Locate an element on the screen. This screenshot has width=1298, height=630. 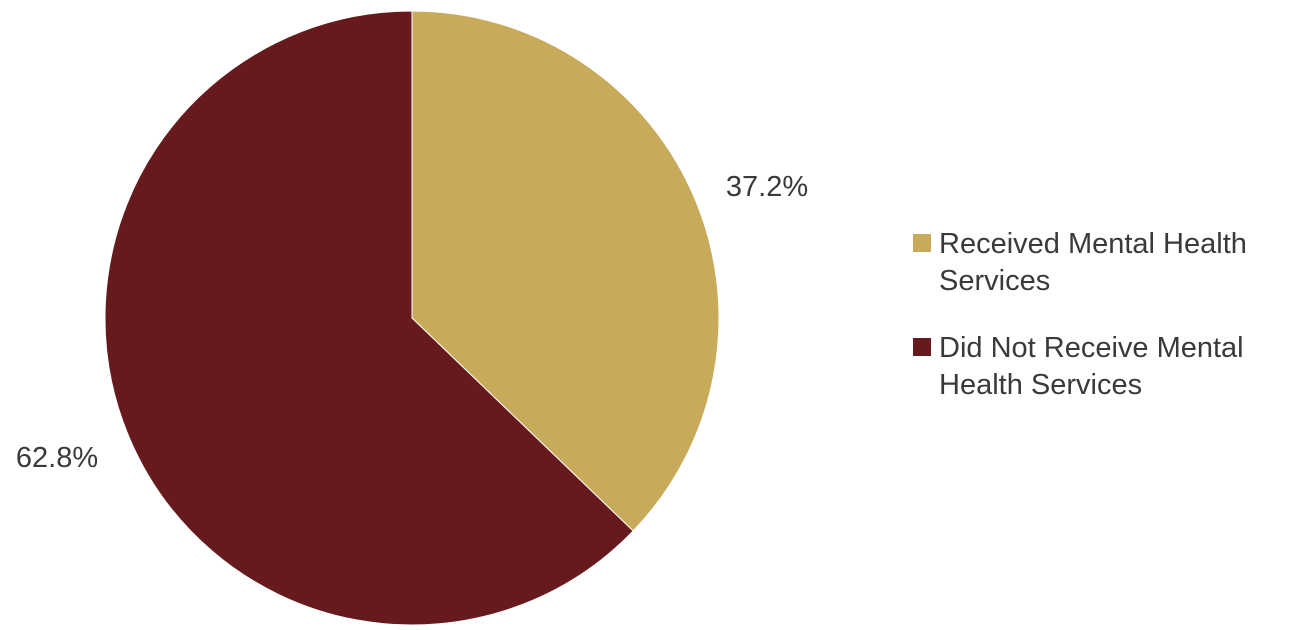
data-label-0: 37.2% is located at coordinates (767, 187).